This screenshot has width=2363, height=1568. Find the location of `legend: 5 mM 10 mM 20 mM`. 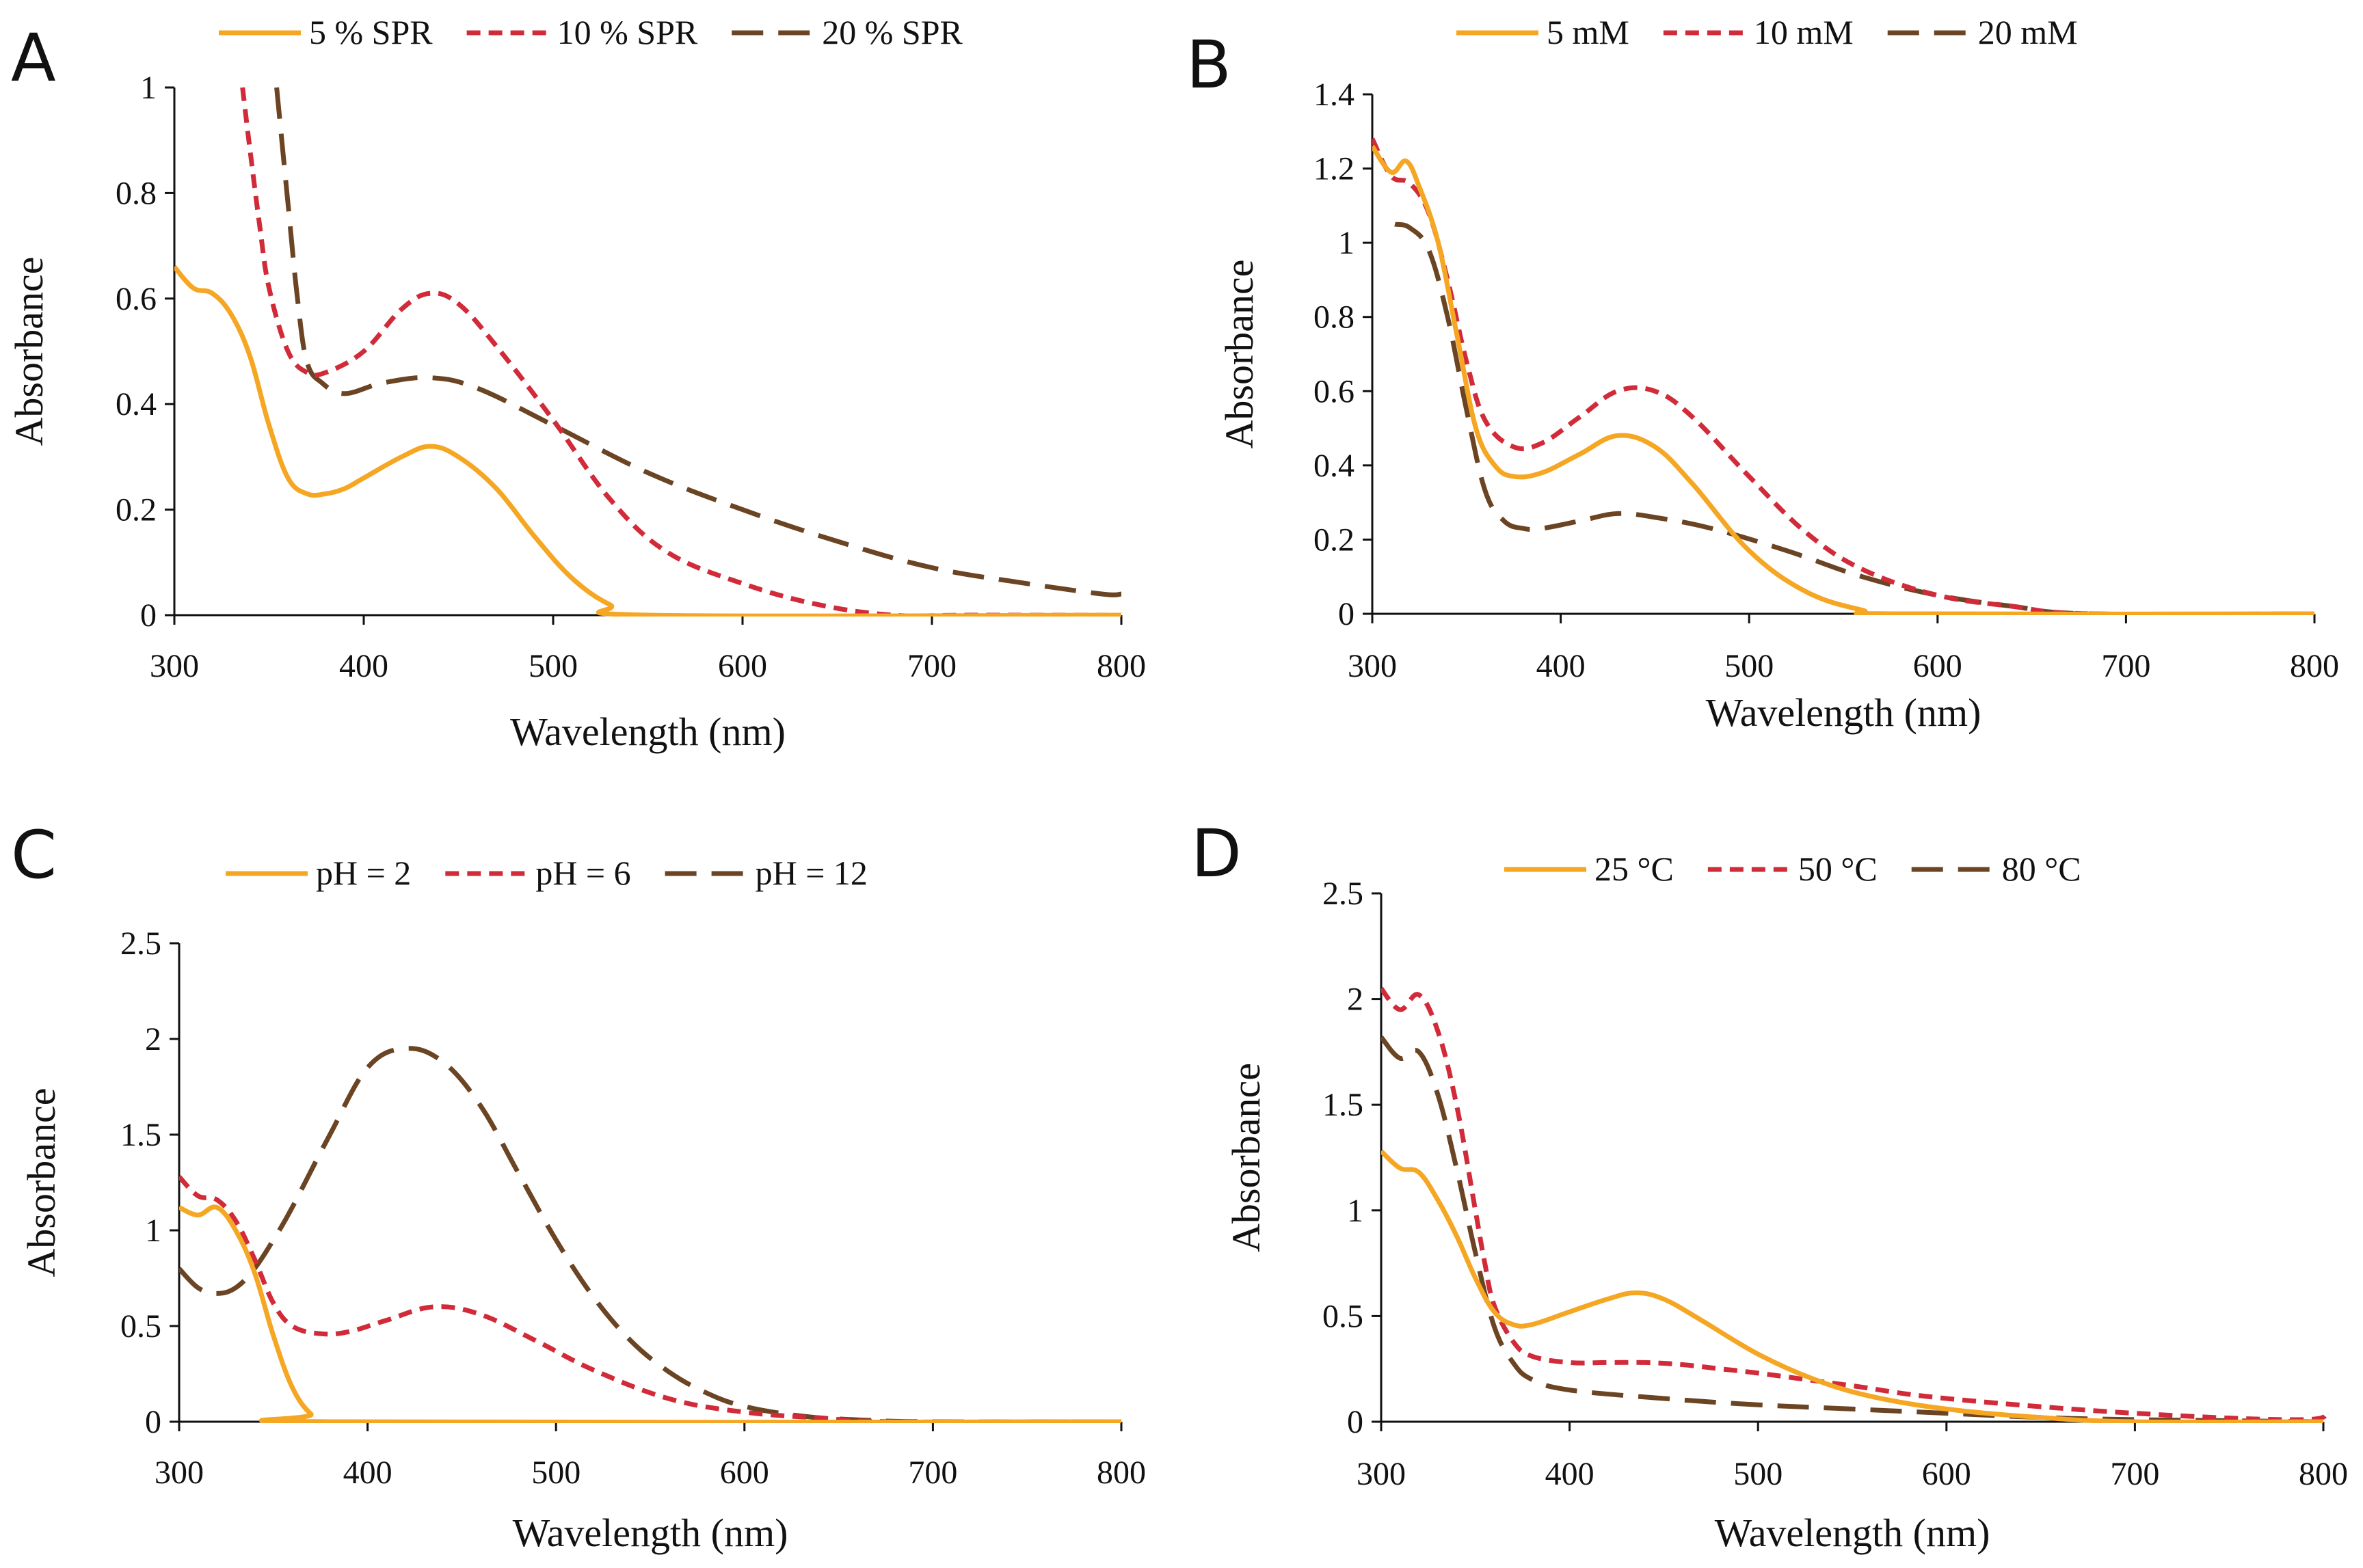

legend: 5 mM 10 mM 20 mM is located at coordinates (1767, 32).